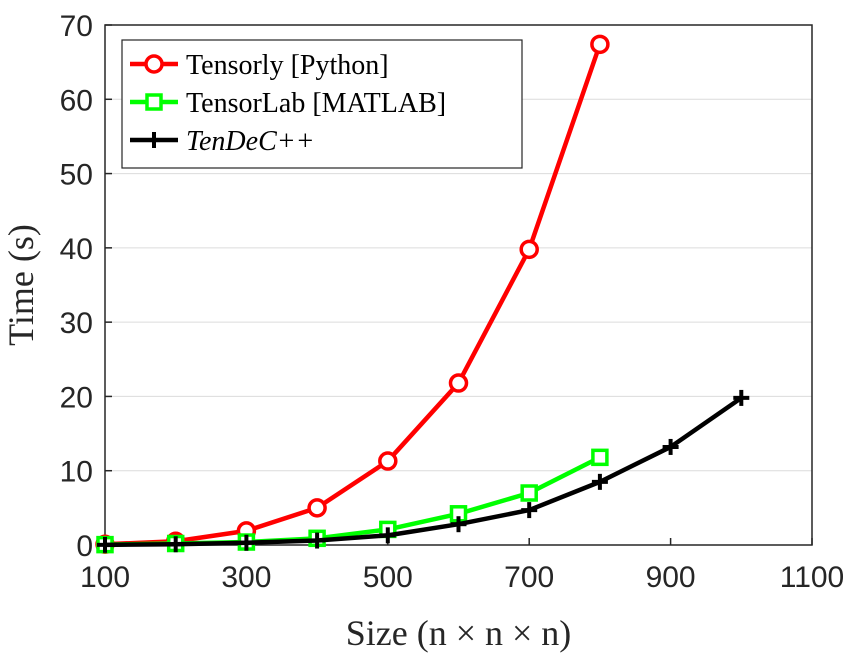 The height and width of the screenshot is (658, 851). What do you see at coordinates (316, 103) in the screenshot?
I see `legend-label: TensorLab [MATLAB]` at bounding box center [316, 103].